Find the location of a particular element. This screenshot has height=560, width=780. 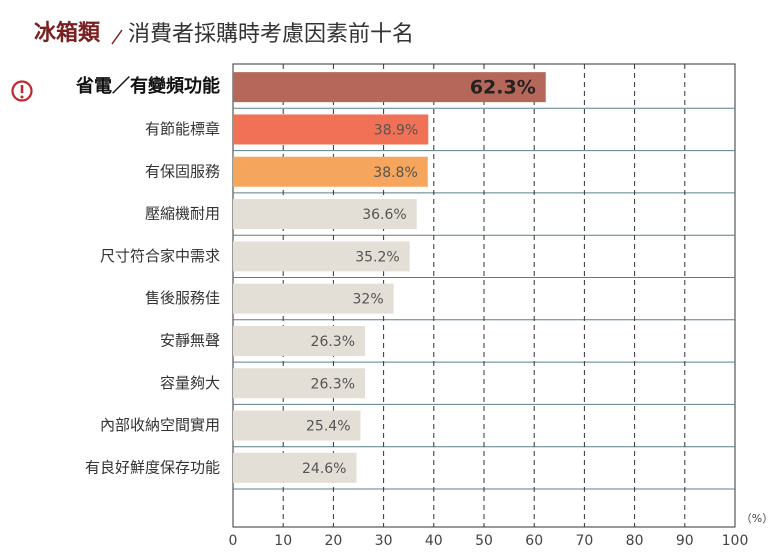

x-tick-label: 70 is located at coordinates (584, 541).